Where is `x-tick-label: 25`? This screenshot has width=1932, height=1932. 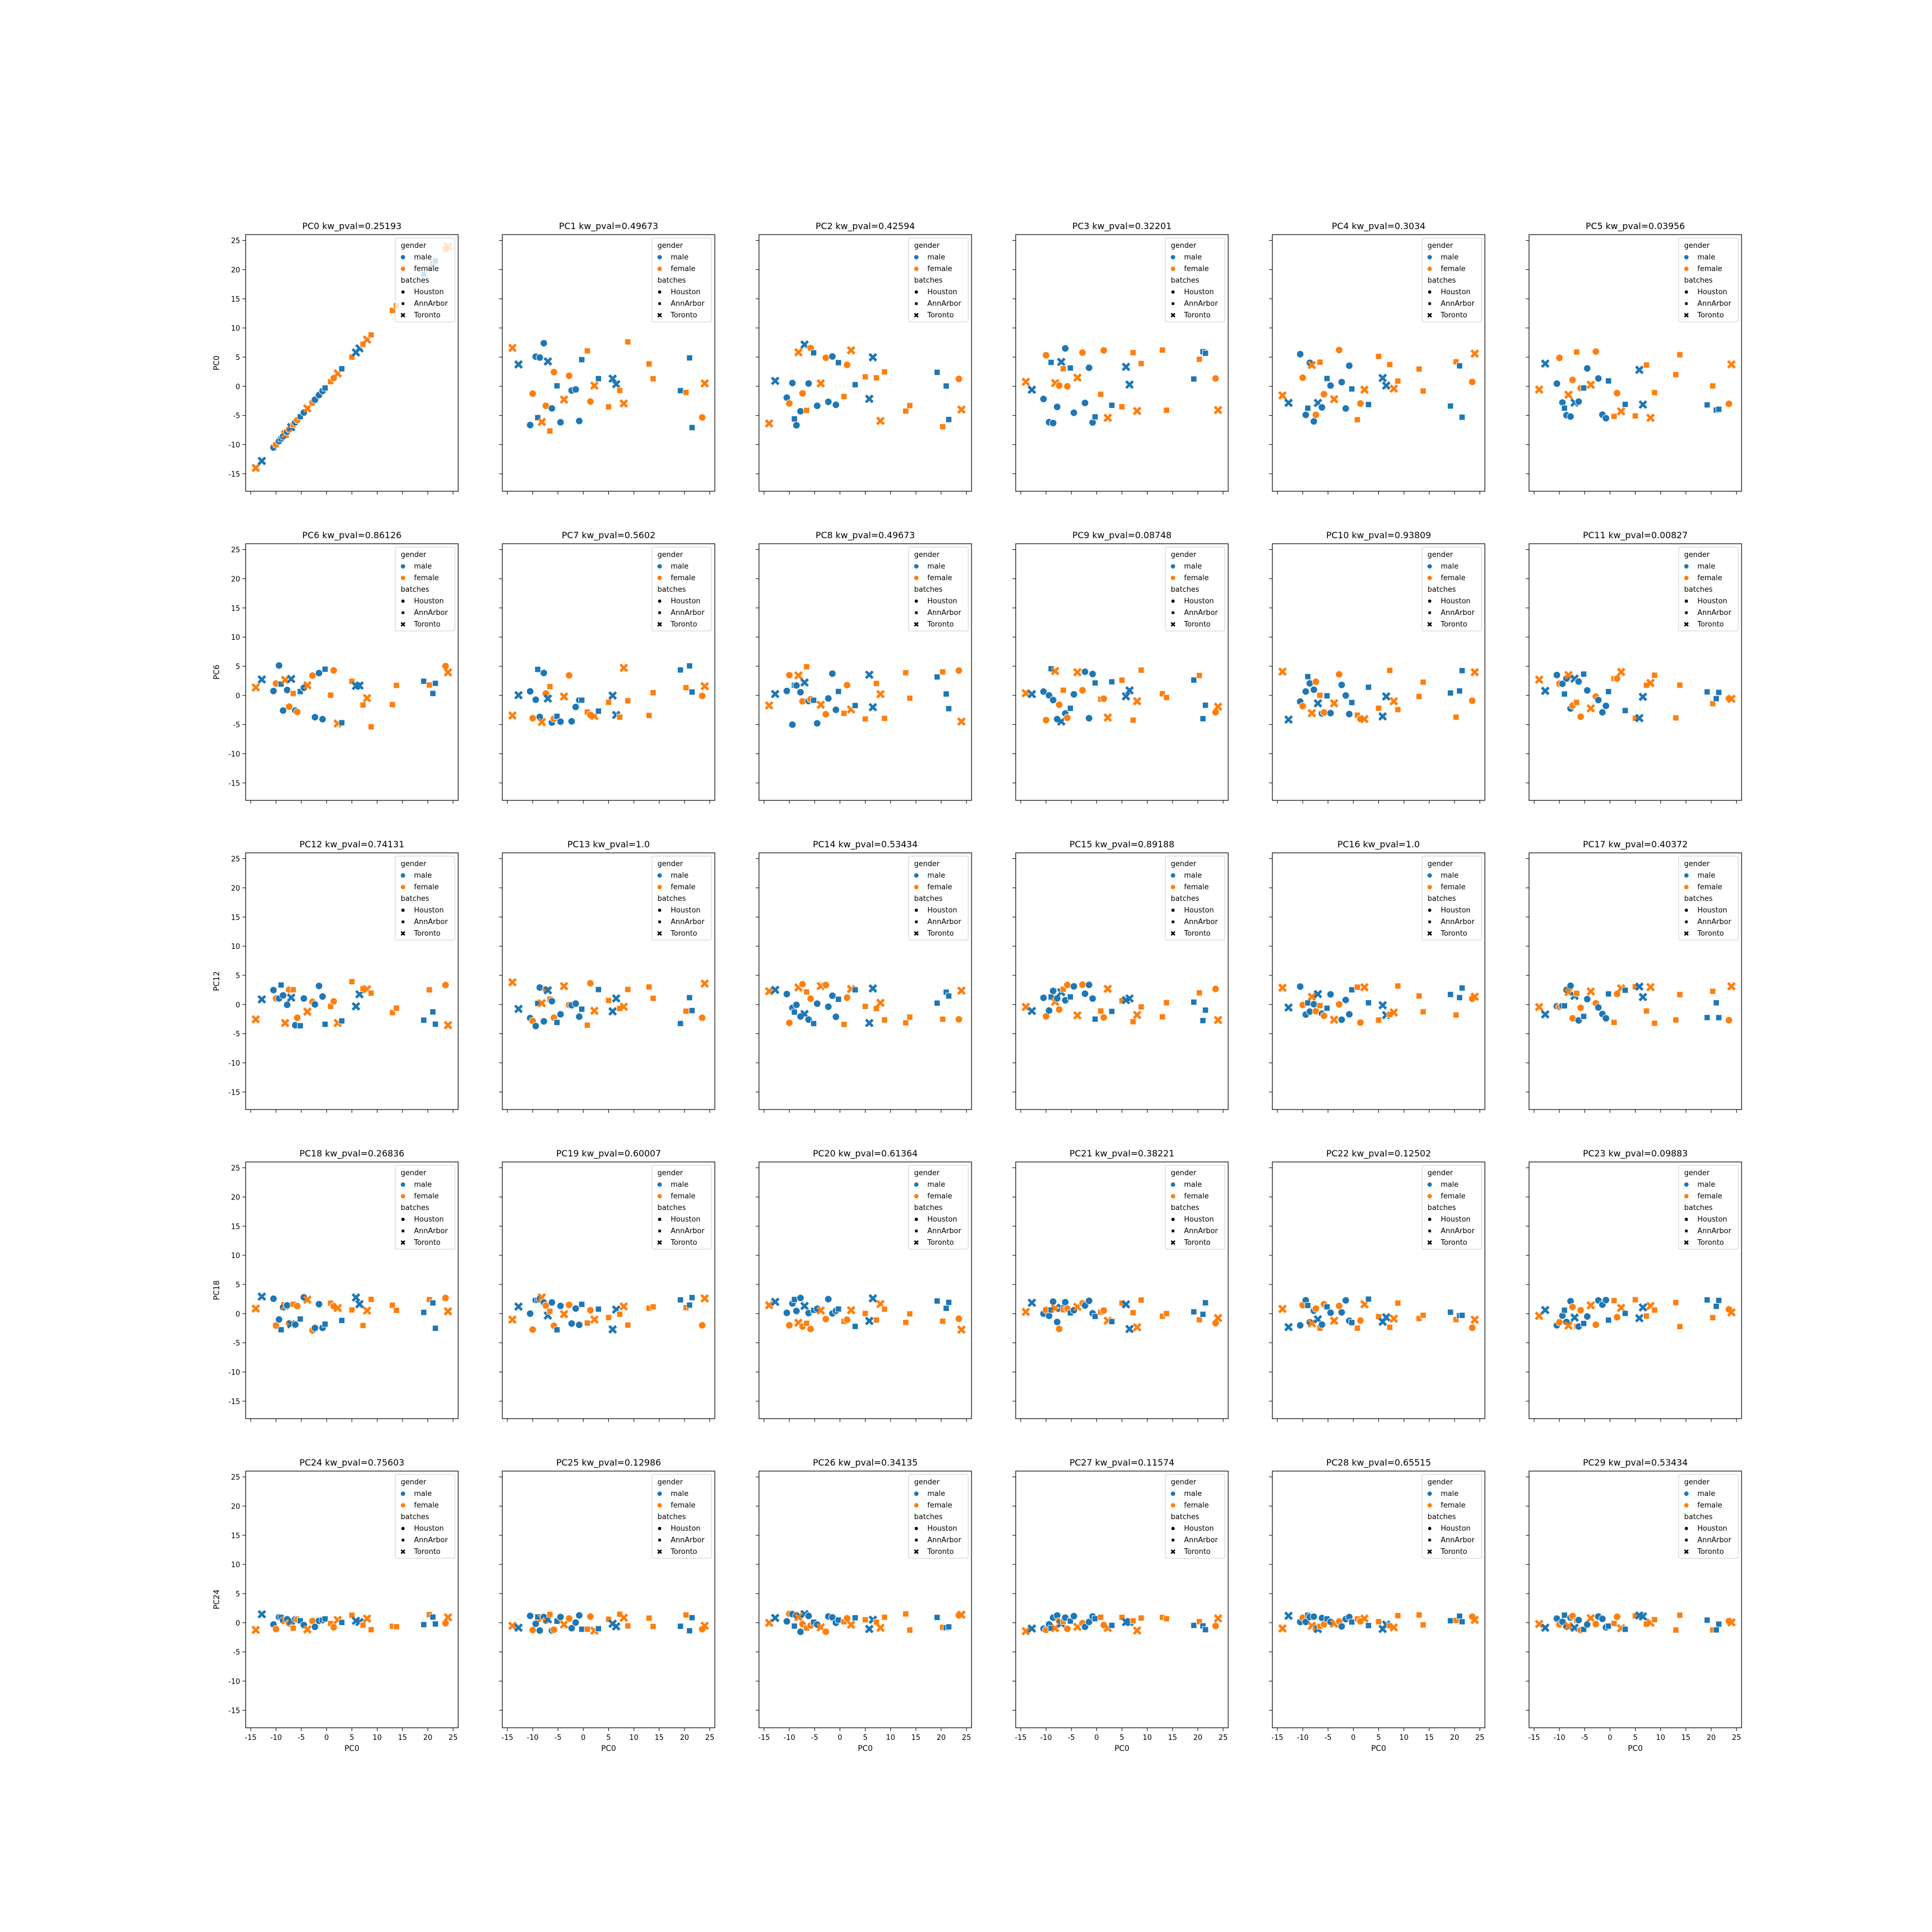
x-tick-label: 25 is located at coordinates (1480, 1738).